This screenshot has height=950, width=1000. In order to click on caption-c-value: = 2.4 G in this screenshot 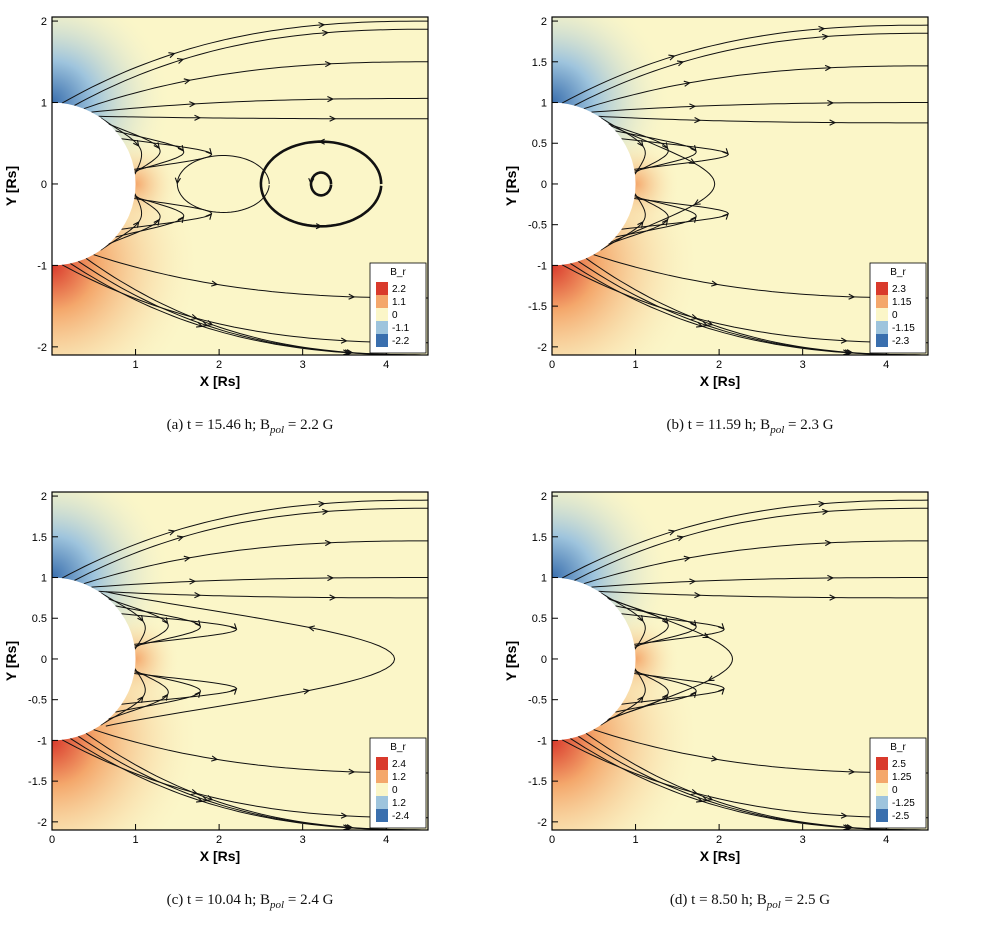, I will do `click(309, 900)`.